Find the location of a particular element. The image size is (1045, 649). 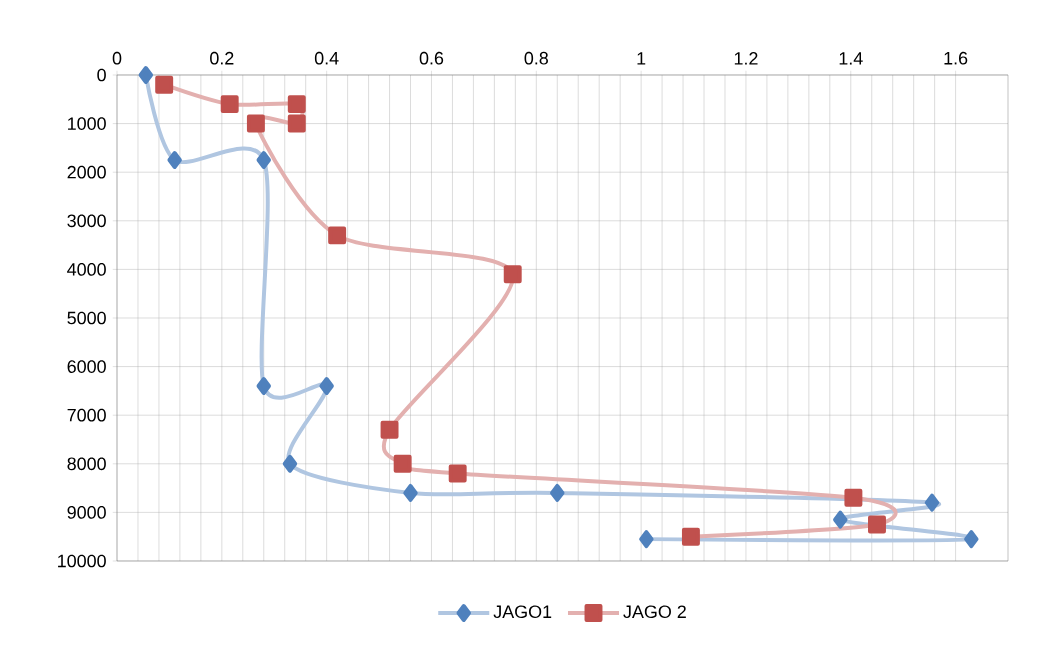

x-tick-label: 0.4 is located at coordinates (326, 58).